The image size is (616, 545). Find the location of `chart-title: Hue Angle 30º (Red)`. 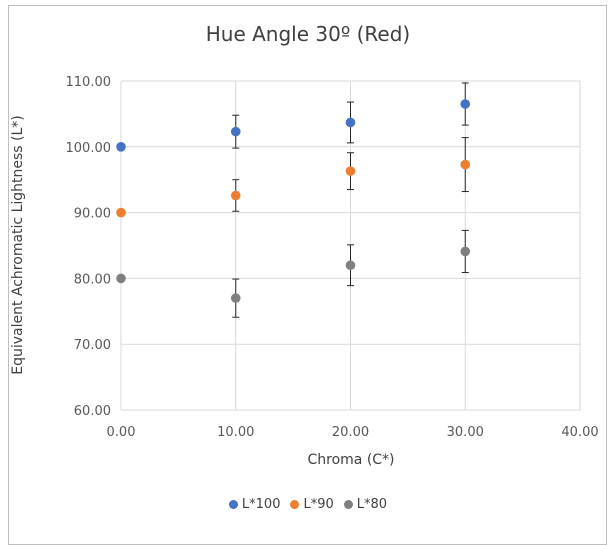

chart-title: Hue Angle 30º (Red) is located at coordinates (308, 34).